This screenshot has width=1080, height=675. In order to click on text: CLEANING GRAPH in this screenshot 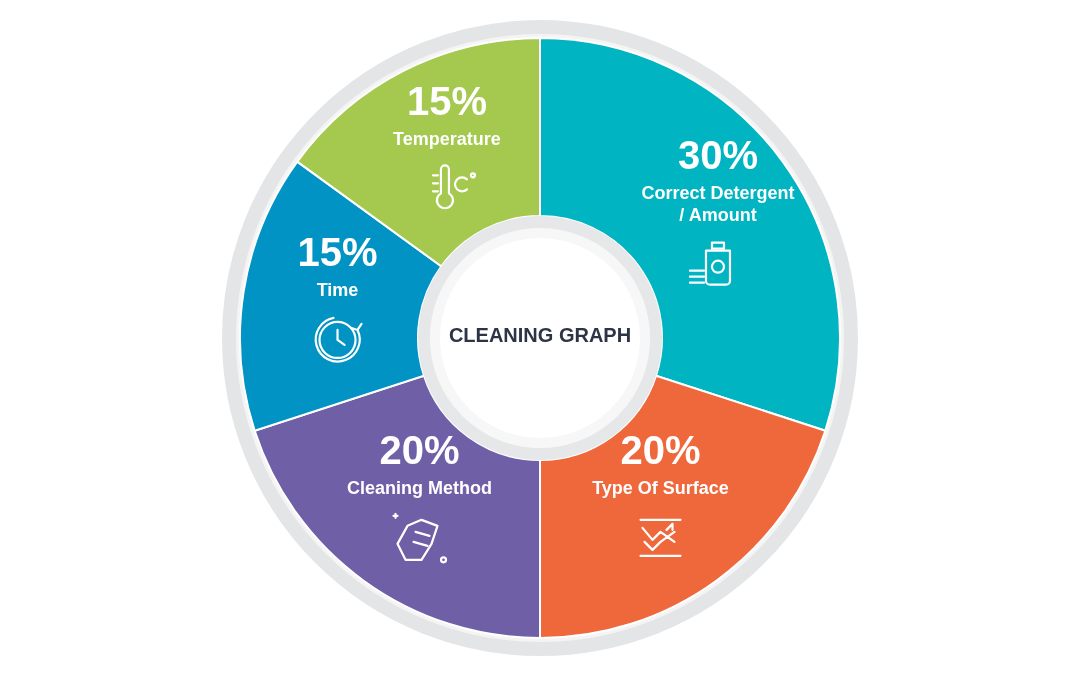, I will do `click(540, 335)`.